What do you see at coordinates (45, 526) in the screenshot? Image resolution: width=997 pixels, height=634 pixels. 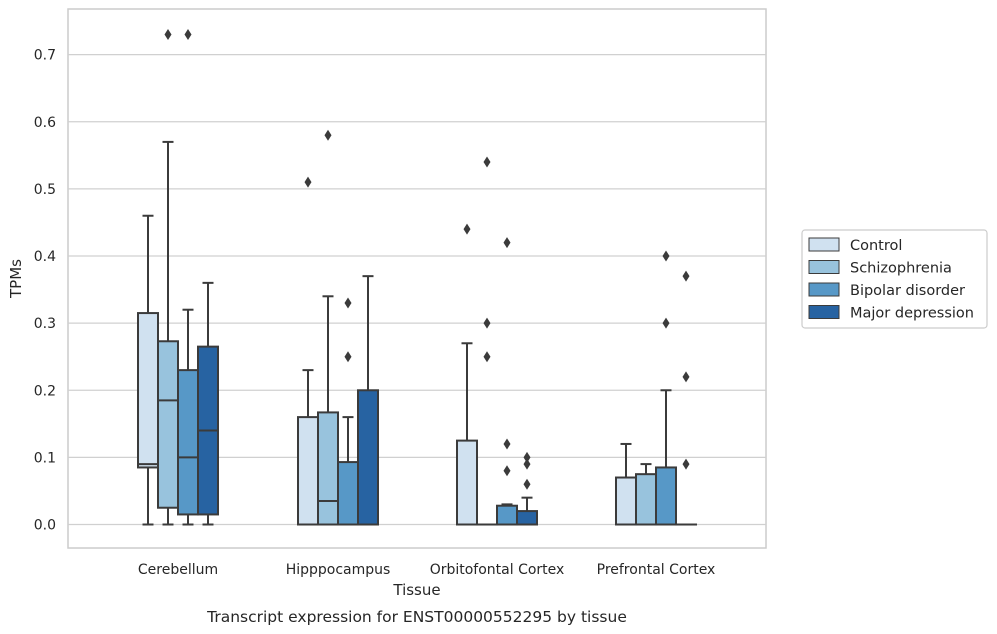 I see `y-tick-label: 0.0` at bounding box center [45, 526].